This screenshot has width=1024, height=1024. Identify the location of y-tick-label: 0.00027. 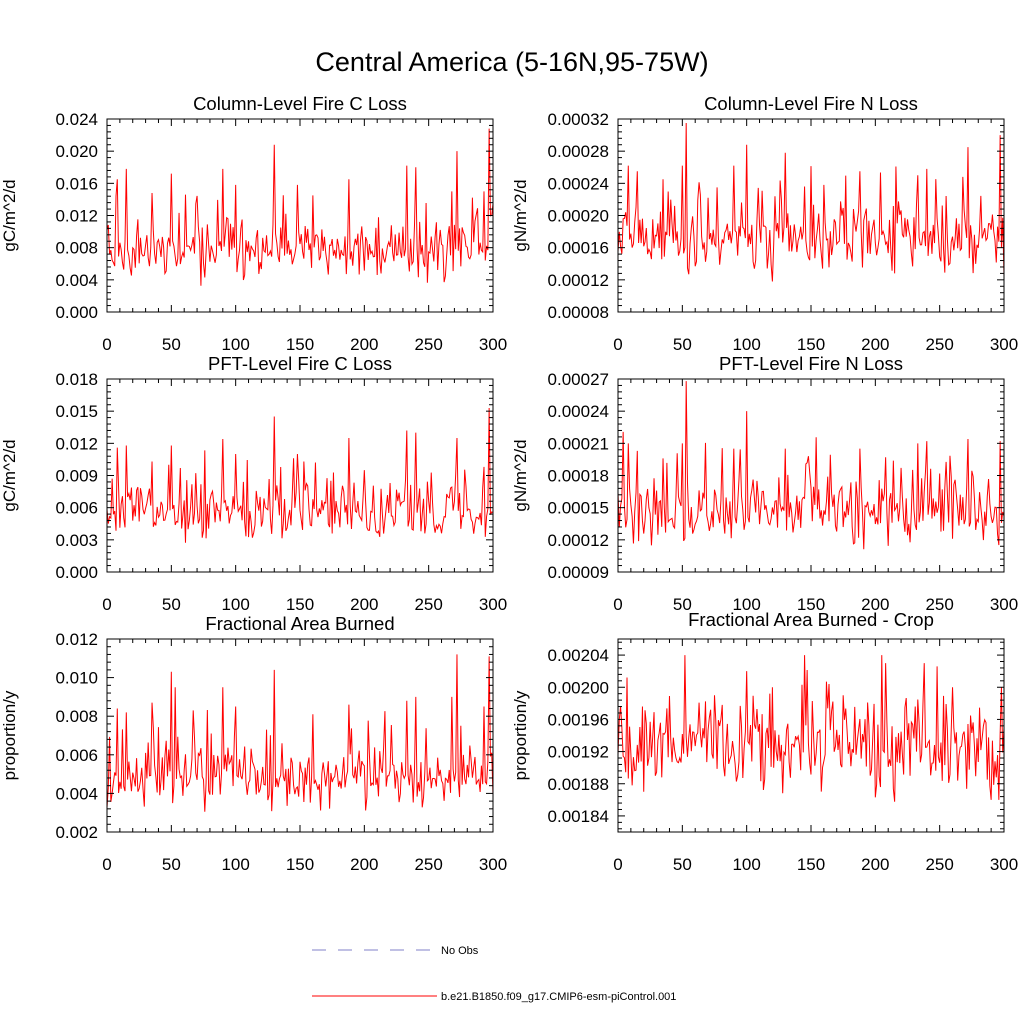
(578, 379).